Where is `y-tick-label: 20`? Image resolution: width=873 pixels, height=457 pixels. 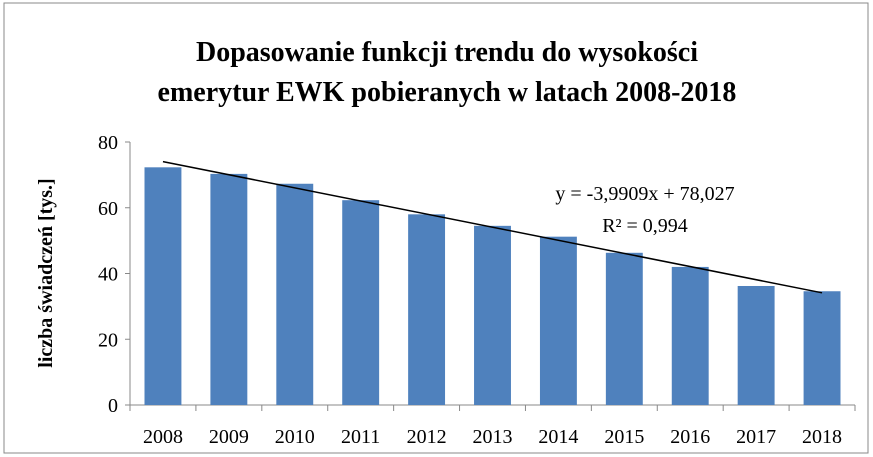 y-tick-label: 20 is located at coordinates (108, 340).